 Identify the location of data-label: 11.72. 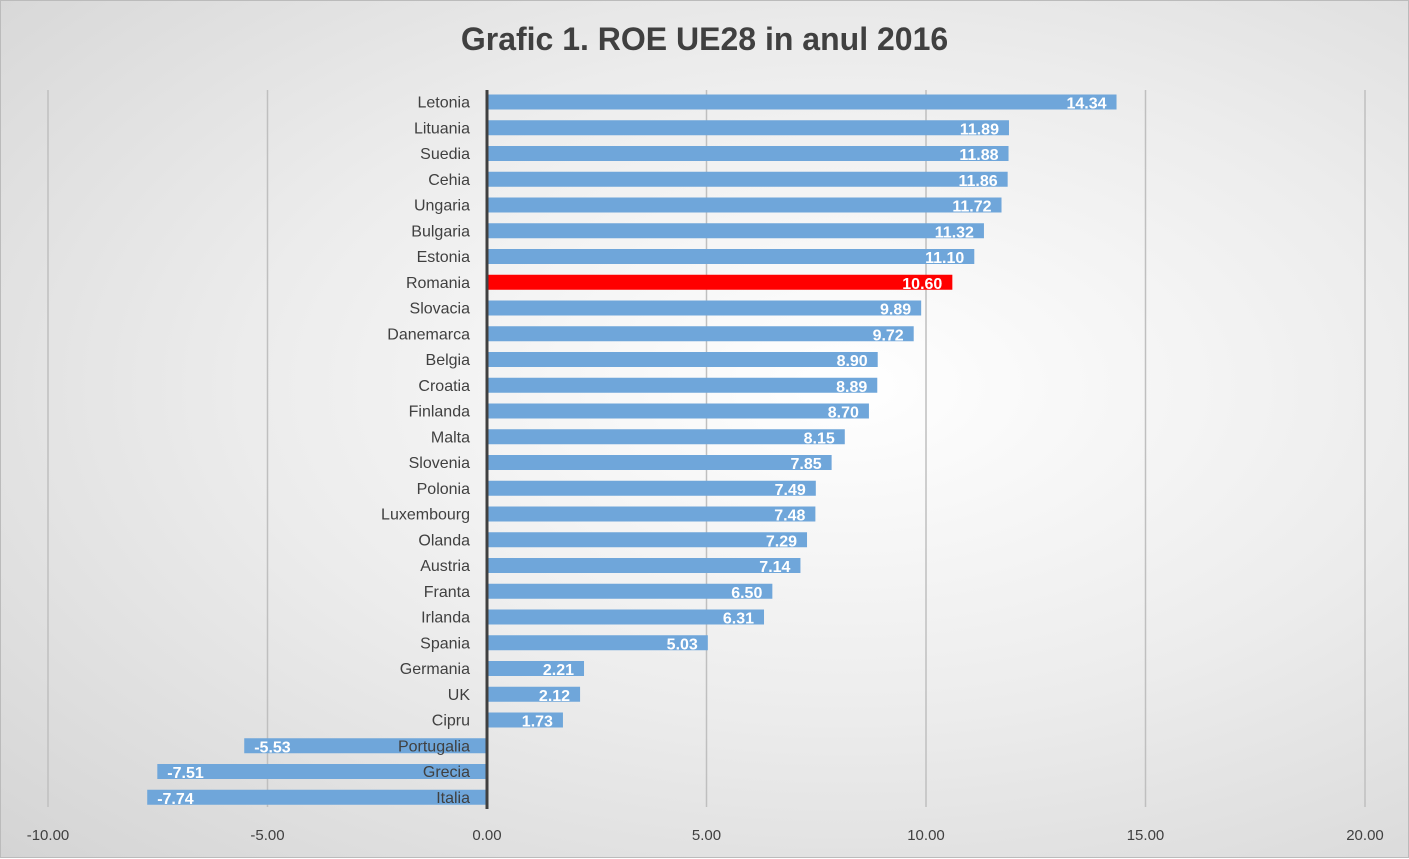
(971, 207).